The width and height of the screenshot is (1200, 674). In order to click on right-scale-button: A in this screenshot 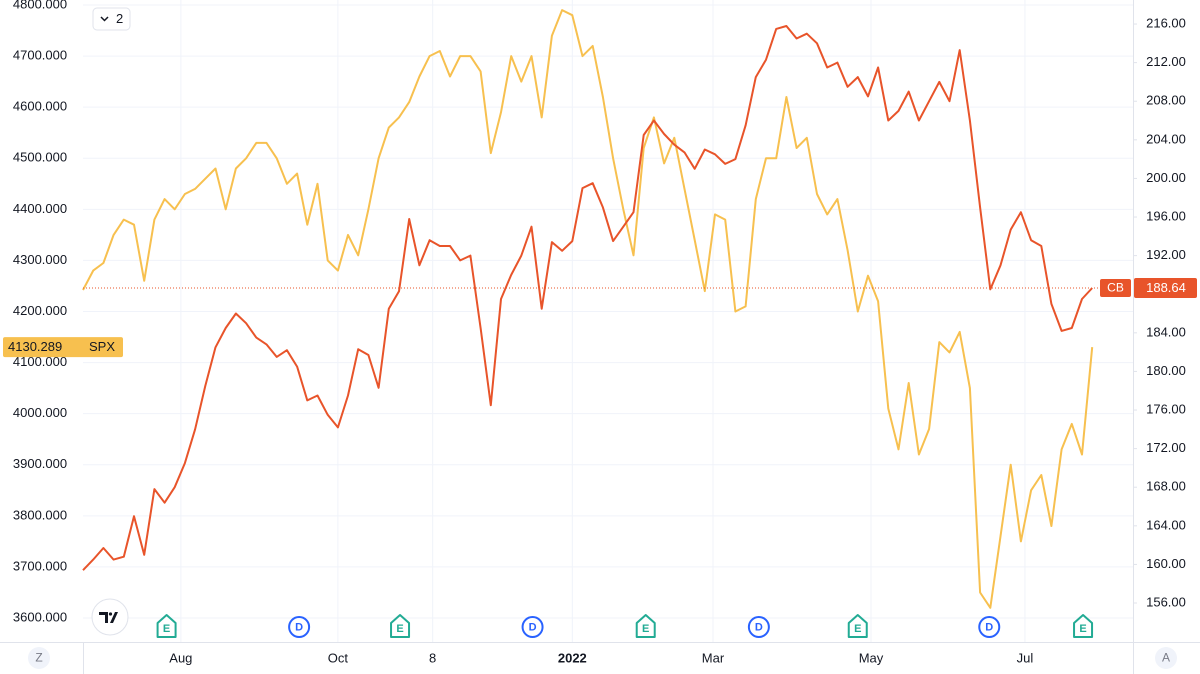, I will do `click(1166, 658)`.